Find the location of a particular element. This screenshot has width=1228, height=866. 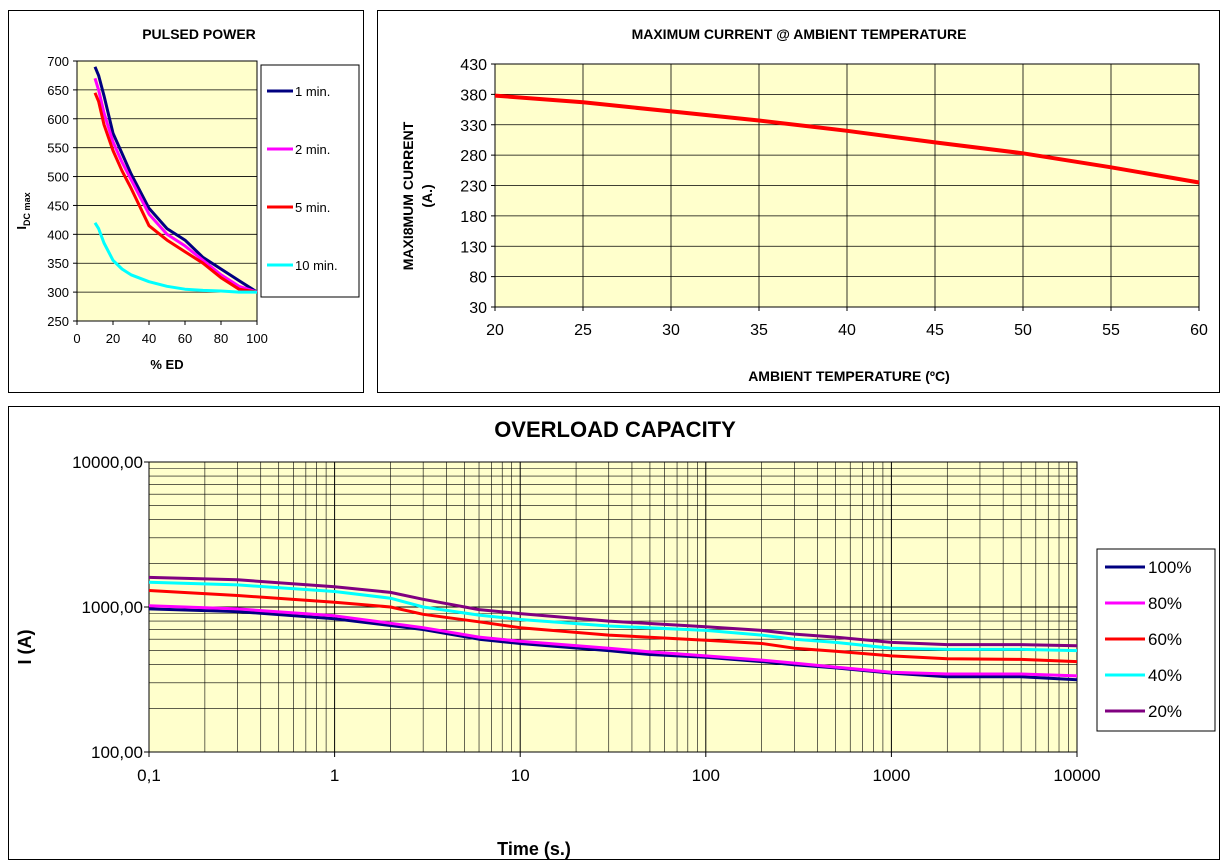

y-tick-label: 100,00 is located at coordinates (117, 752).